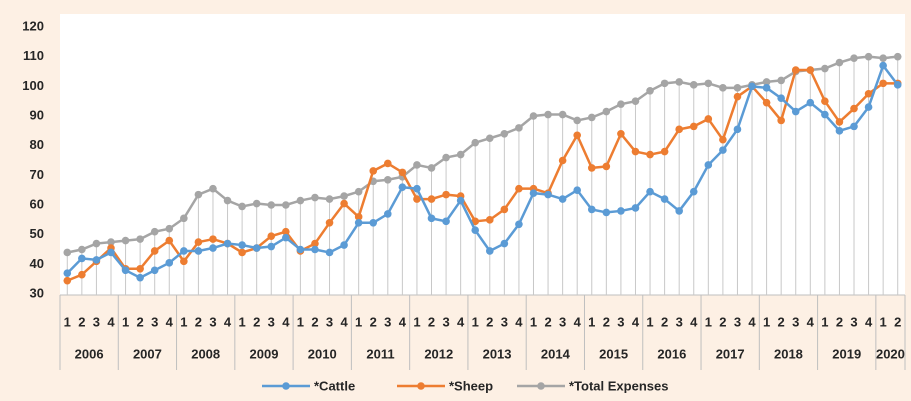  What do you see at coordinates (322, 353) in the screenshot?
I see `year-label: 2010` at bounding box center [322, 353].